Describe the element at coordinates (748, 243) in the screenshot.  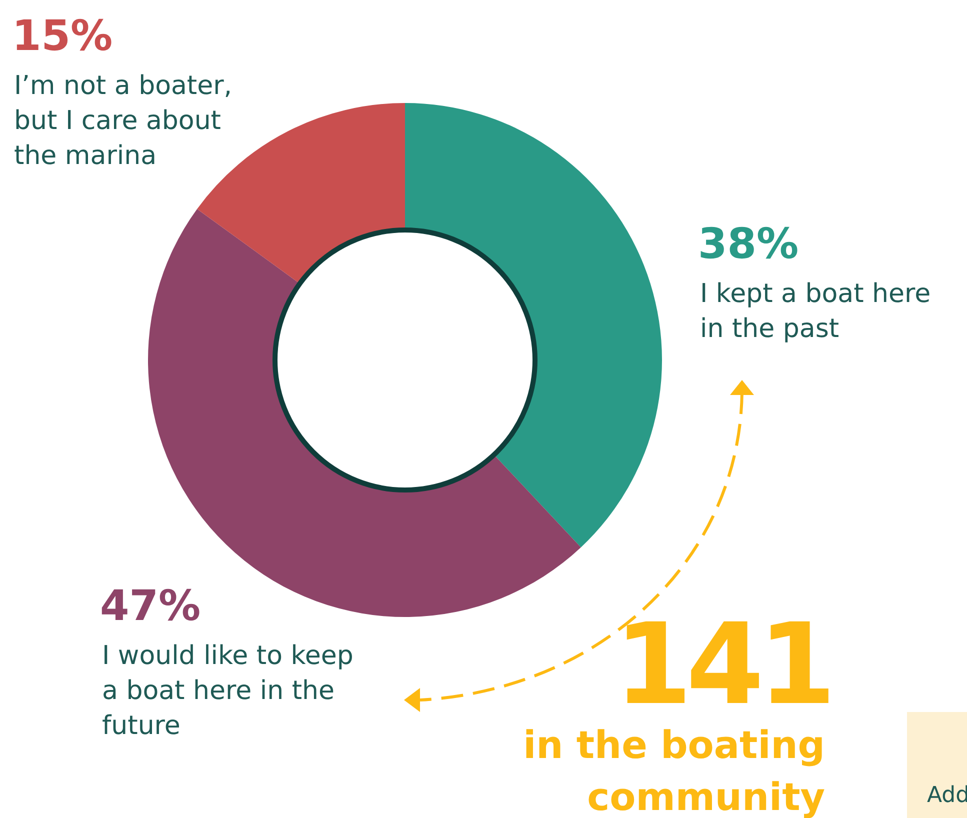
I see `data-label: 38%` at that location.